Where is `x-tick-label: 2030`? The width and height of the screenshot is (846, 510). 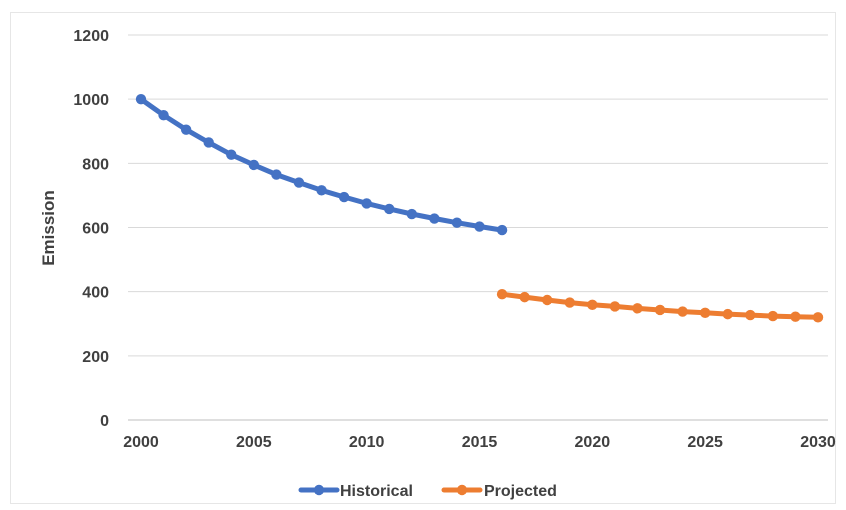
x-tick-label: 2030 is located at coordinates (818, 442).